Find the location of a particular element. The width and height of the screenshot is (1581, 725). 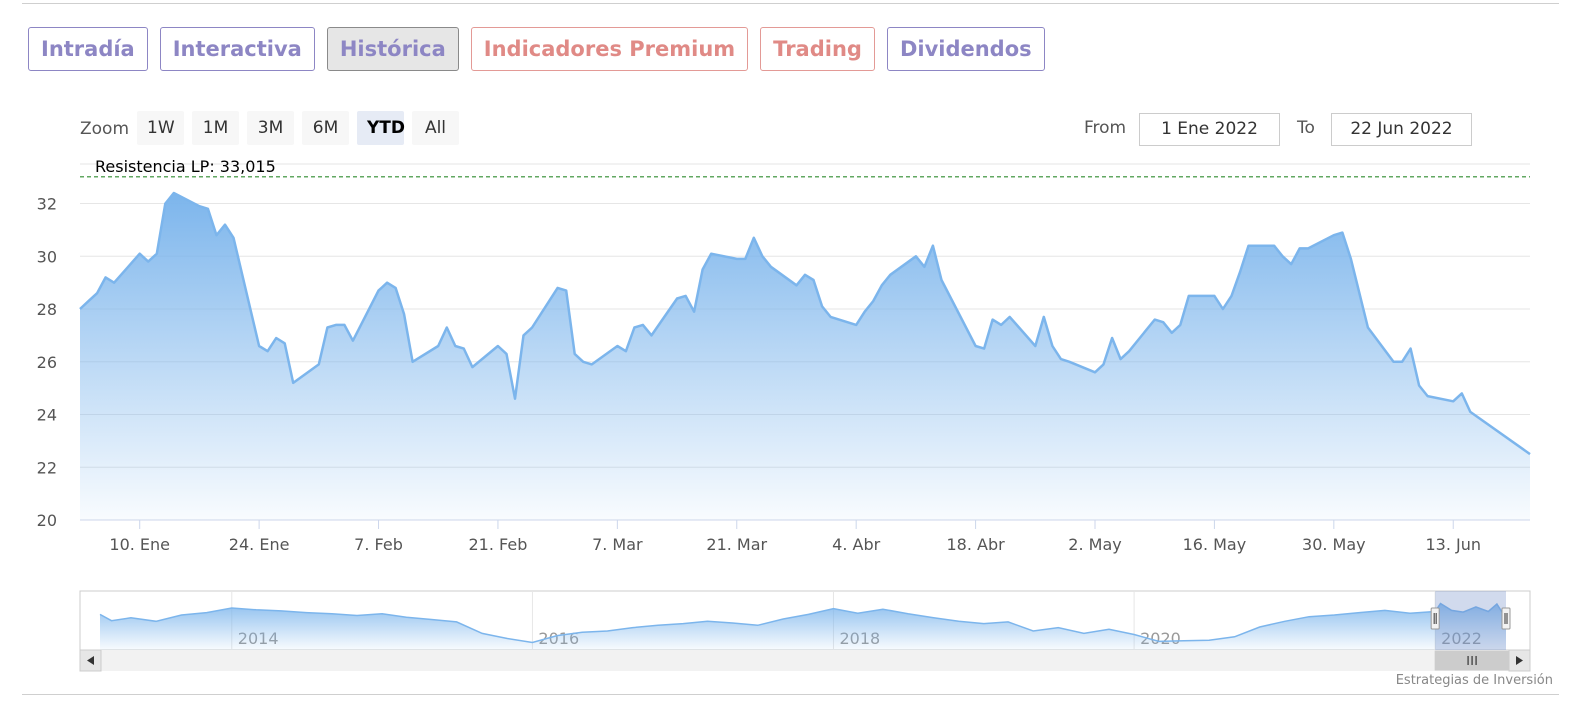

x-tick-label: 21. Mar is located at coordinates (736, 544).